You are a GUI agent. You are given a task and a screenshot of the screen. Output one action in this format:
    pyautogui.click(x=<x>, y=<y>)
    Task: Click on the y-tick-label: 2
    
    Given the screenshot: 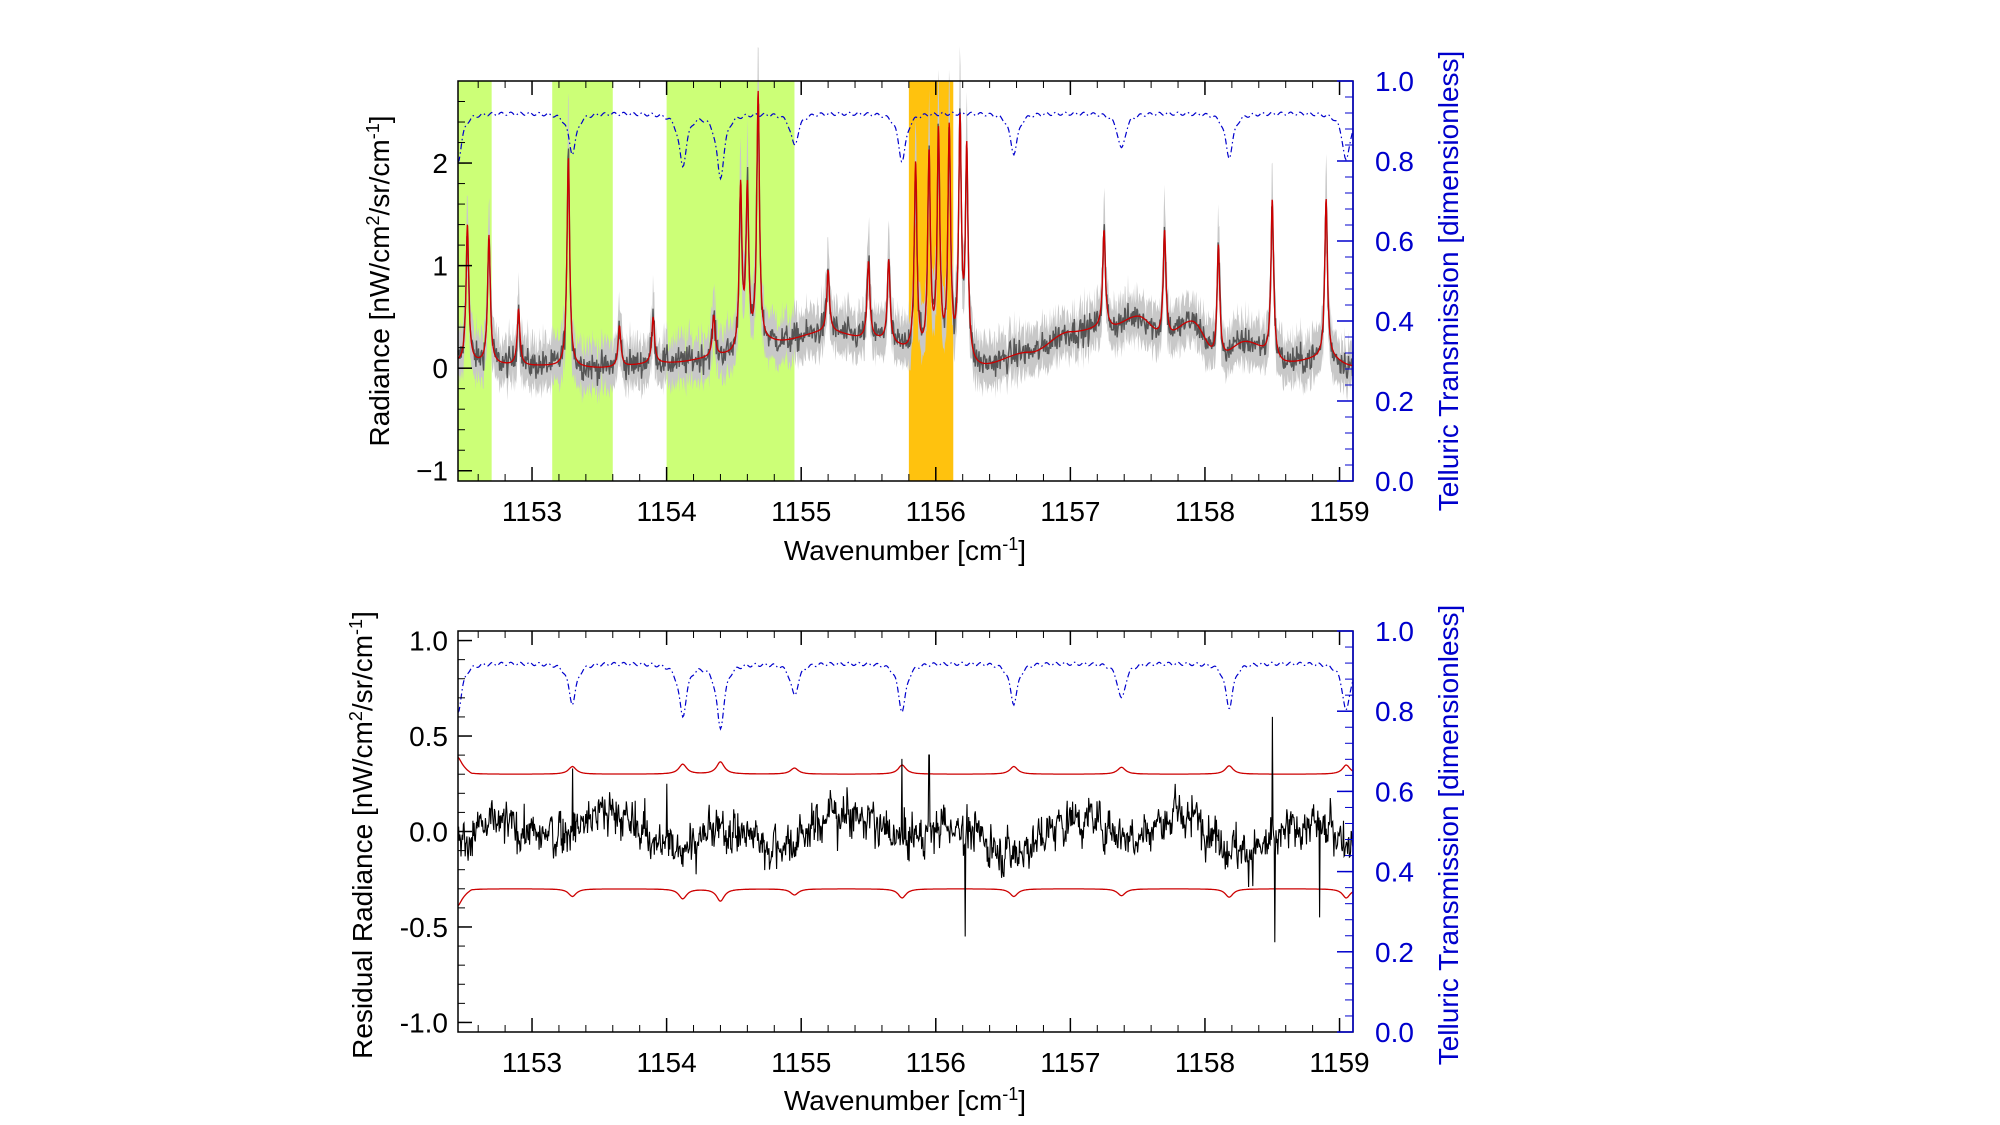 What is the action you would take?
    pyautogui.click(x=440, y=163)
    